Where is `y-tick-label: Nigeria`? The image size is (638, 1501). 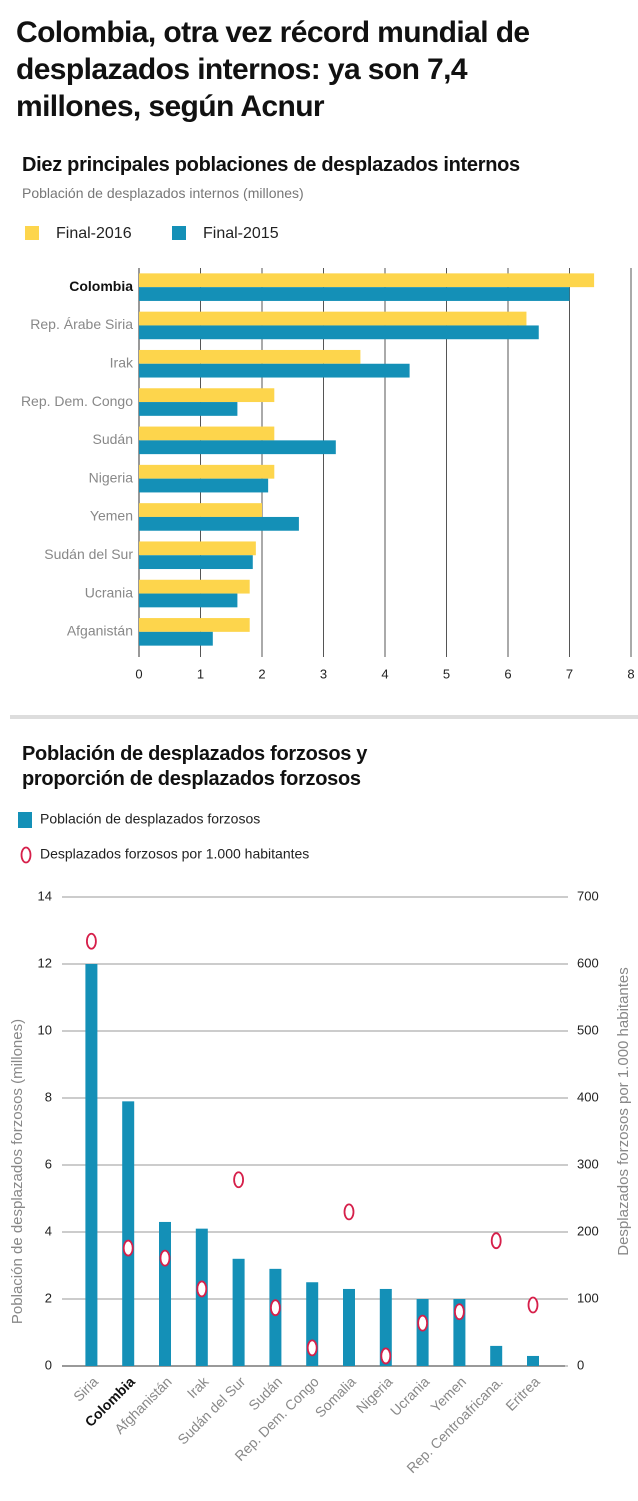
y-tick-label: Nigeria is located at coordinates (111, 477).